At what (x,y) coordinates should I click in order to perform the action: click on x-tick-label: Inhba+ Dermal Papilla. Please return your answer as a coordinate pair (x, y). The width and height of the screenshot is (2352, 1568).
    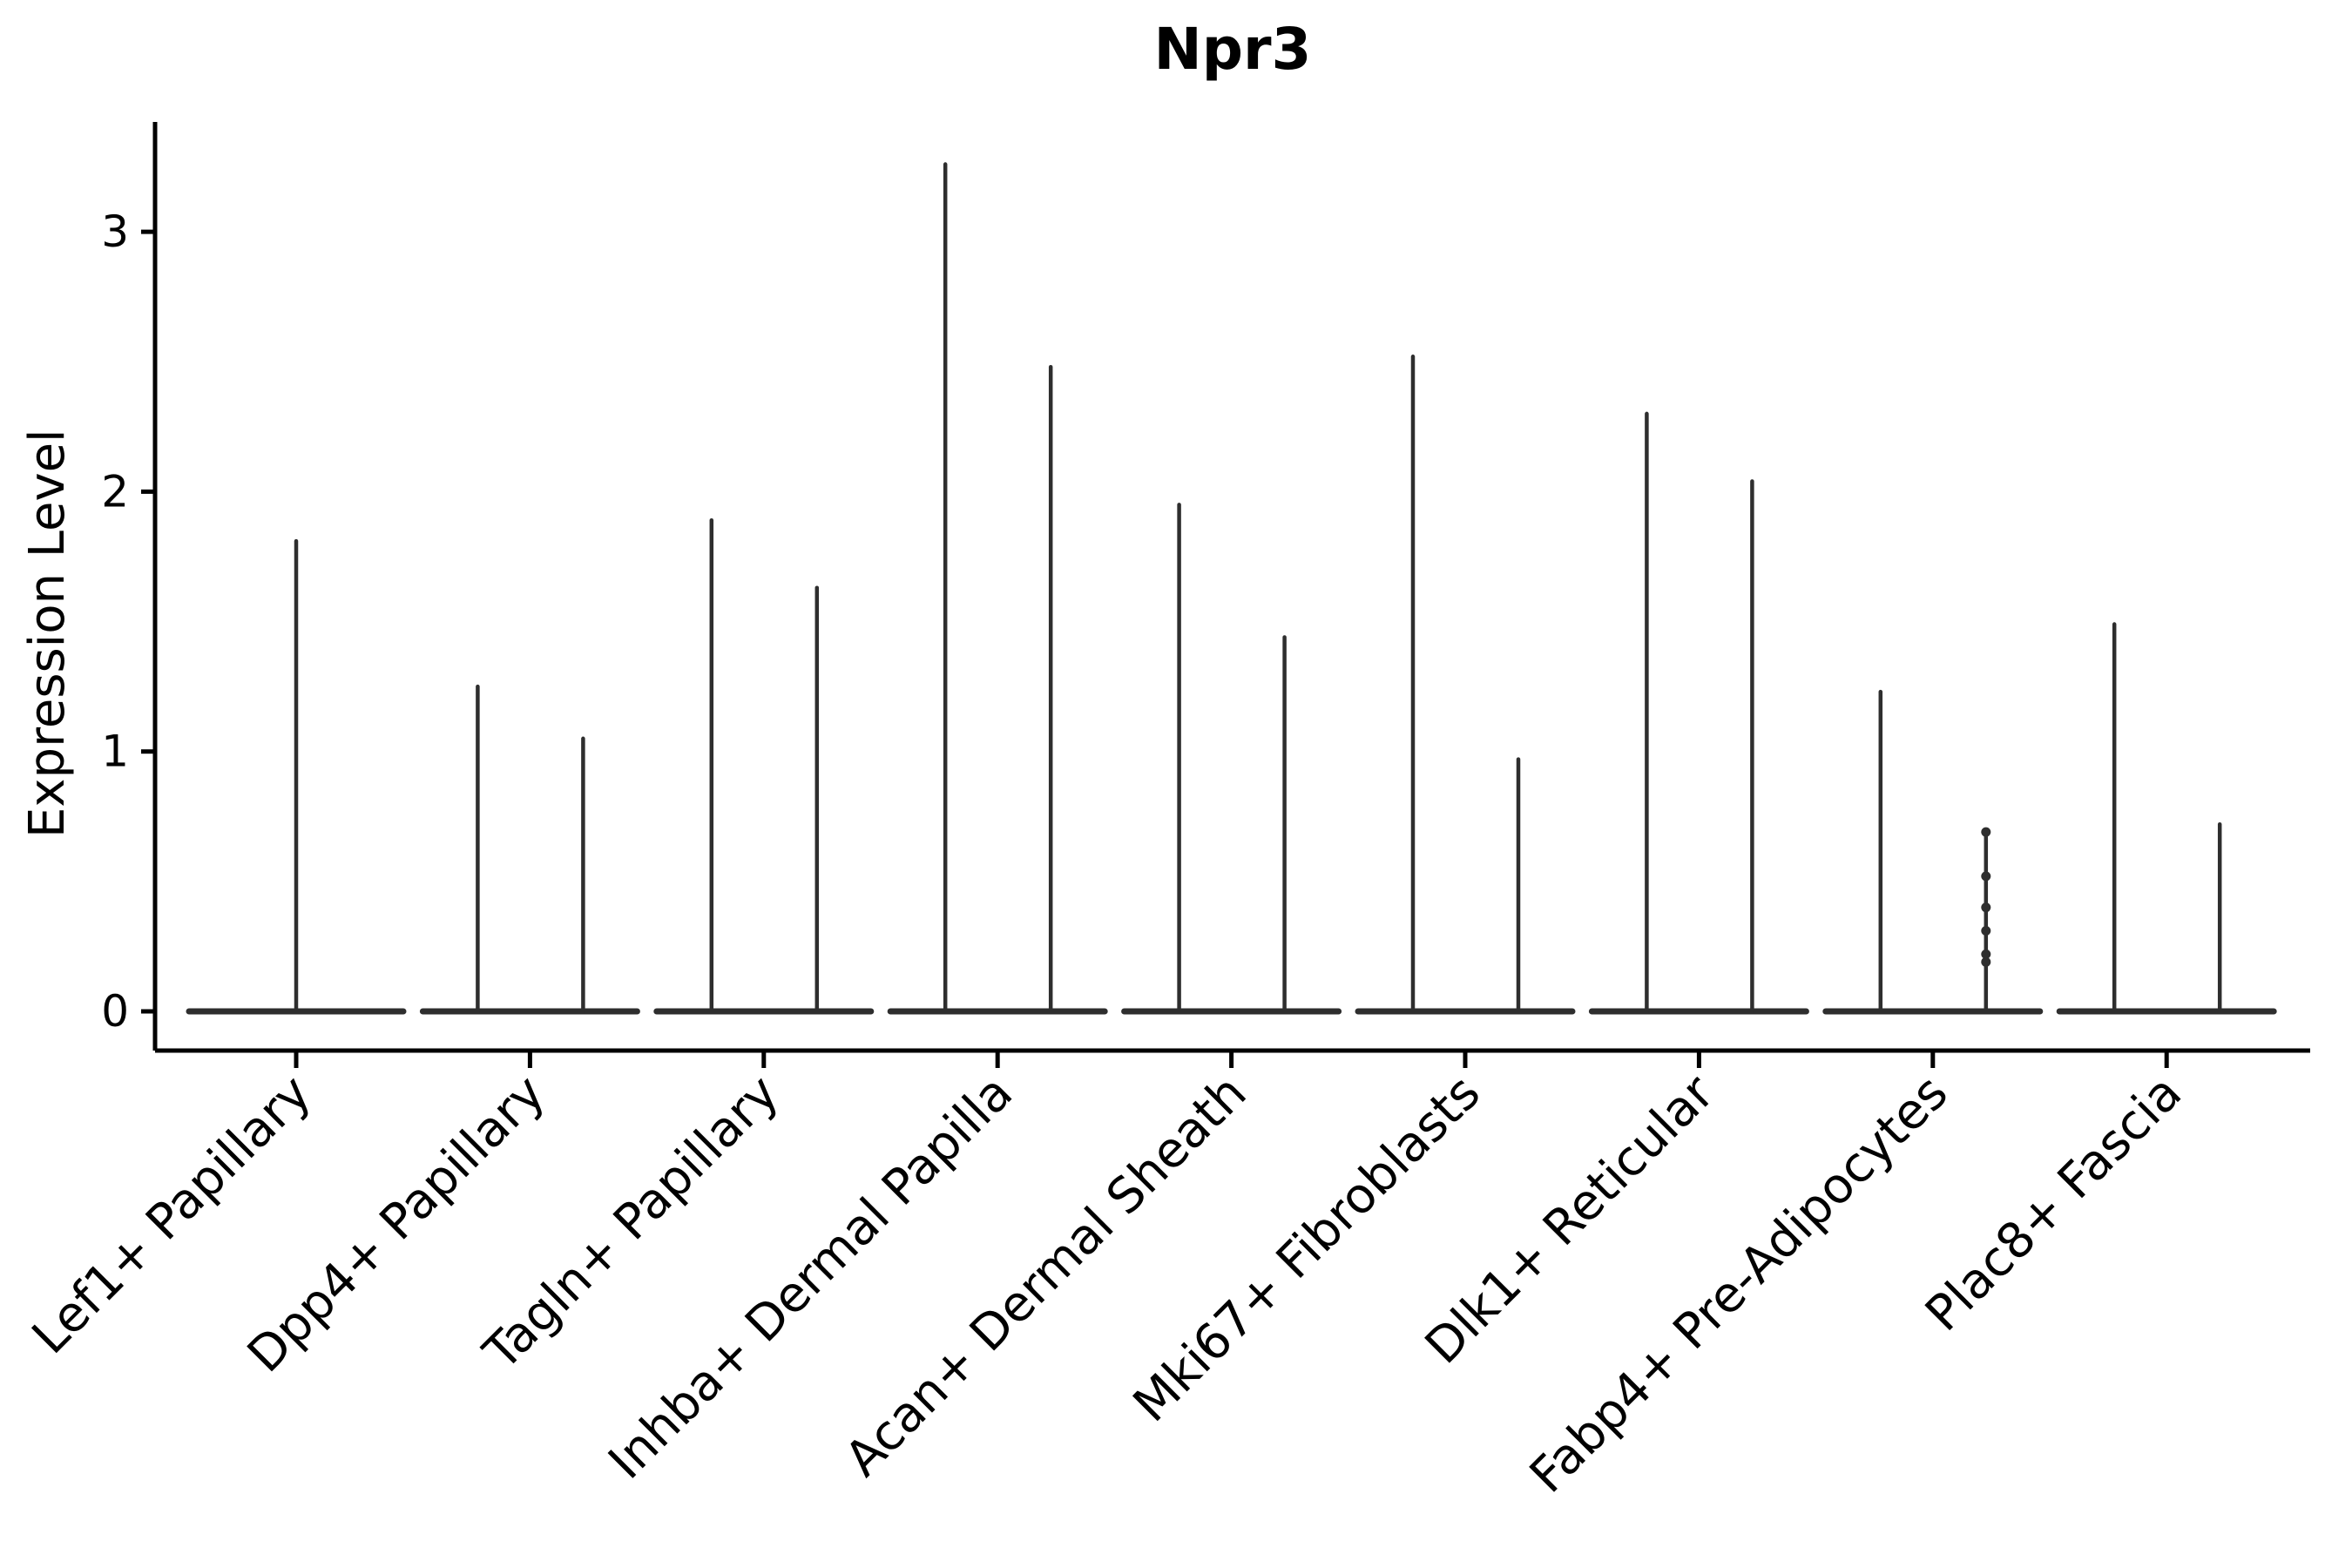
    Looking at the image, I should click on (811, 1277).